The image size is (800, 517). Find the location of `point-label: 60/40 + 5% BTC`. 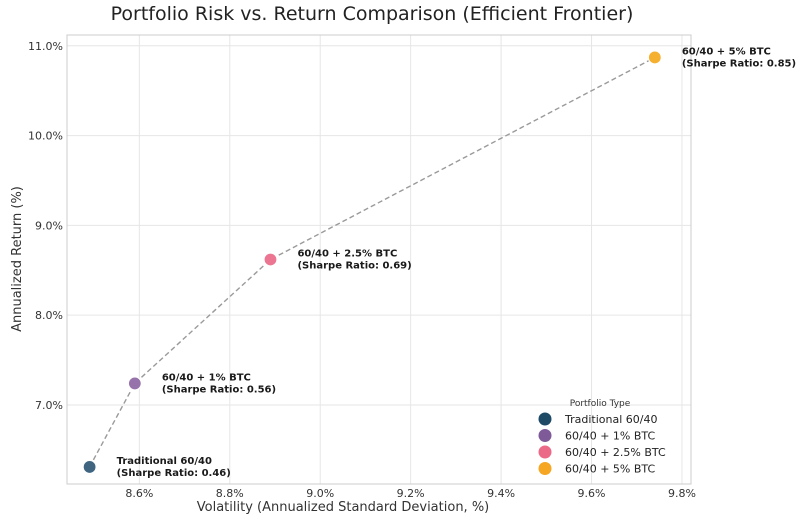

point-label: 60/40 + 5% BTC is located at coordinates (726, 51).